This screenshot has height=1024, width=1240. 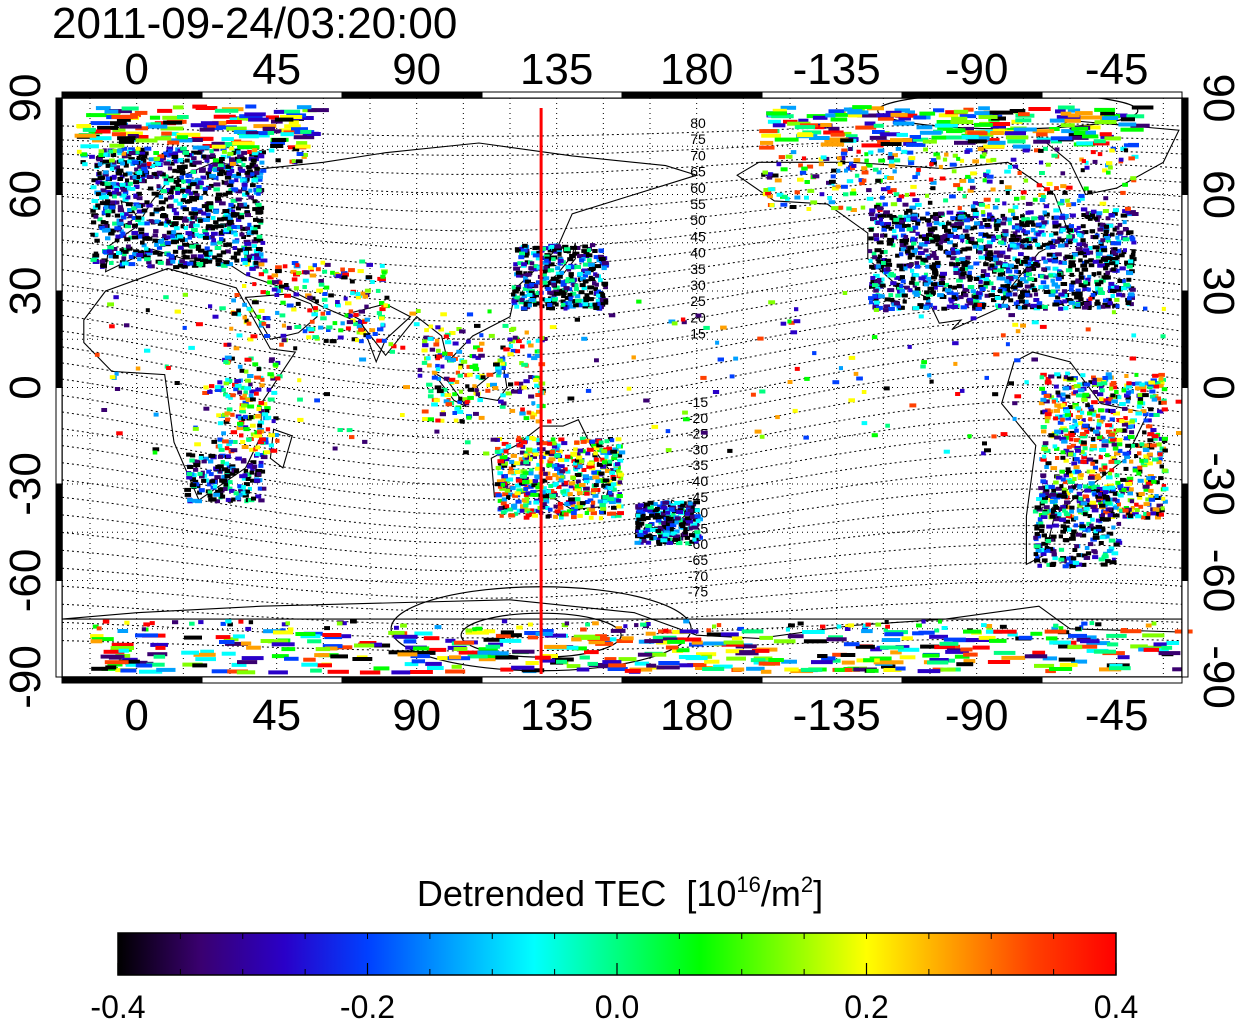 I want to click on contour-label: -15, so click(x=698, y=402).